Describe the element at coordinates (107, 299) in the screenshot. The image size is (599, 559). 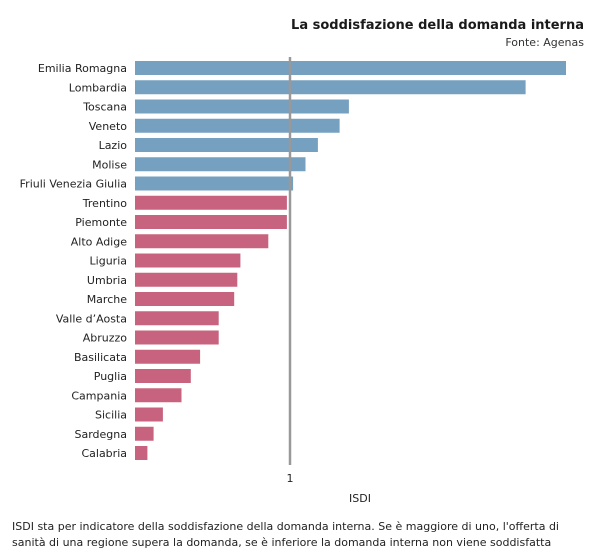
I see `category-label-12: Marche` at that location.